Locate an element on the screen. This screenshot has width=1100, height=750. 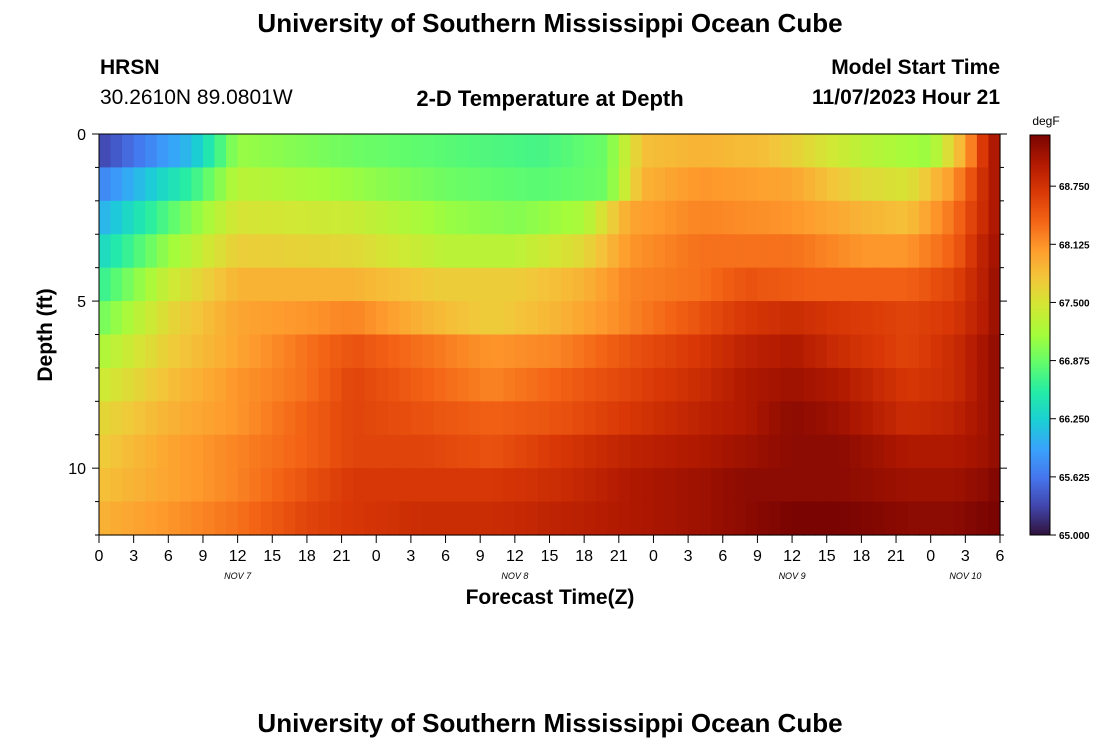
station-coordinates: 30.2610N 89.0801W is located at coordinates (196, 97).